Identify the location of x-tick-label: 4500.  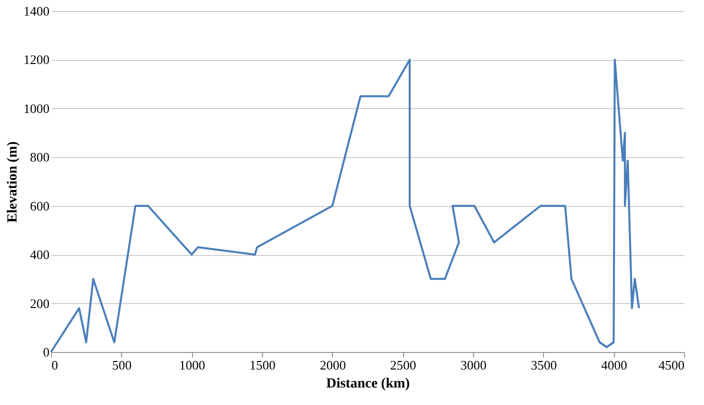
(671, 365).